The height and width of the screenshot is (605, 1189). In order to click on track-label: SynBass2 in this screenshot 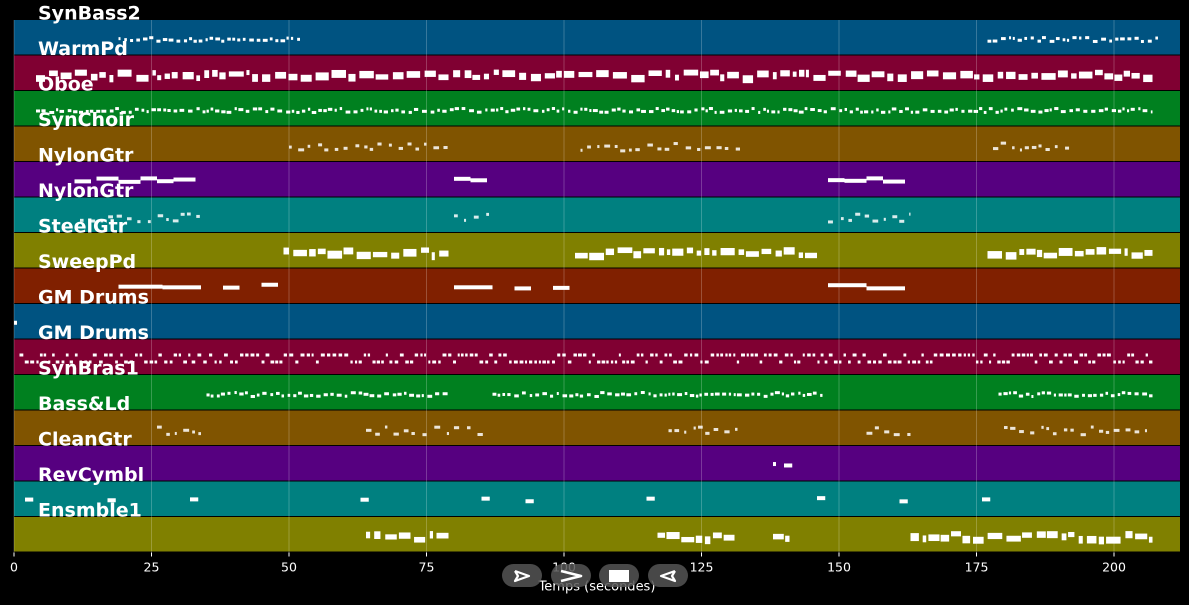, I will do `click(89, 14)`.